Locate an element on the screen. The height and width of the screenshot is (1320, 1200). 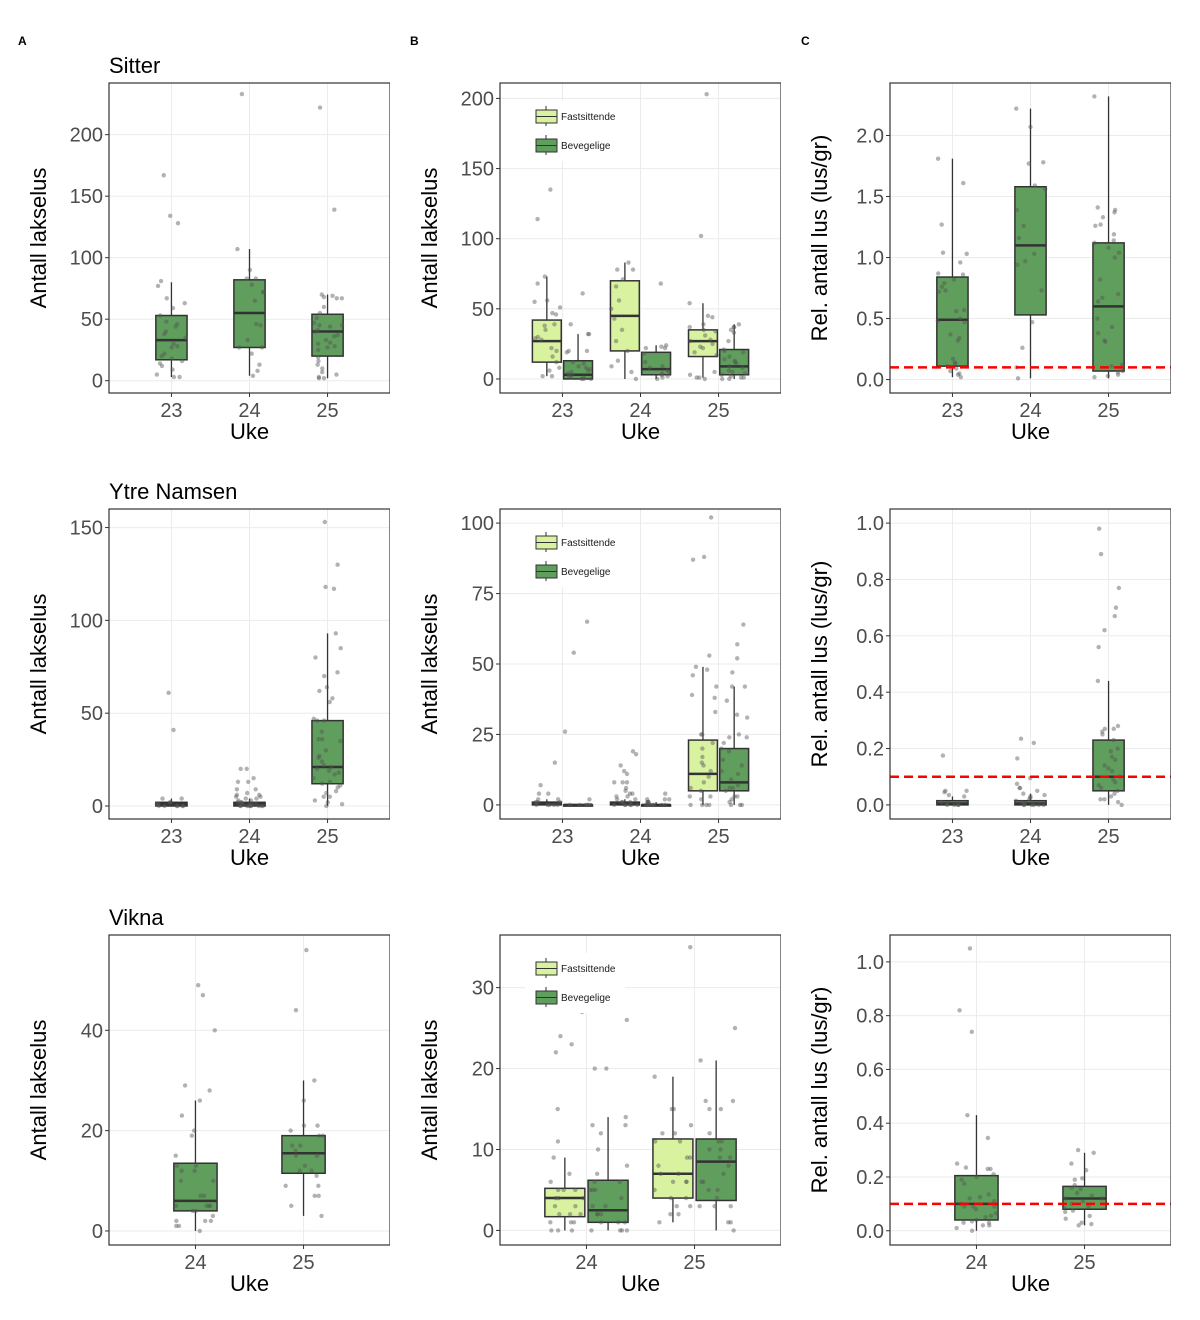
y-tick-label: 1.0 is located at coordinates (870, 963).